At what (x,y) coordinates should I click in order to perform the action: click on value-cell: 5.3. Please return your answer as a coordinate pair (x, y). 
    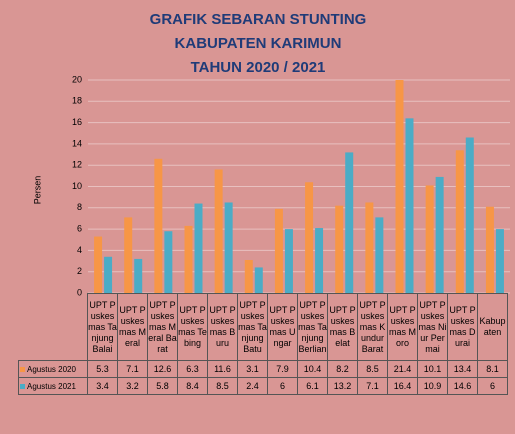
    Looking at the image, I should click on (102, 369).